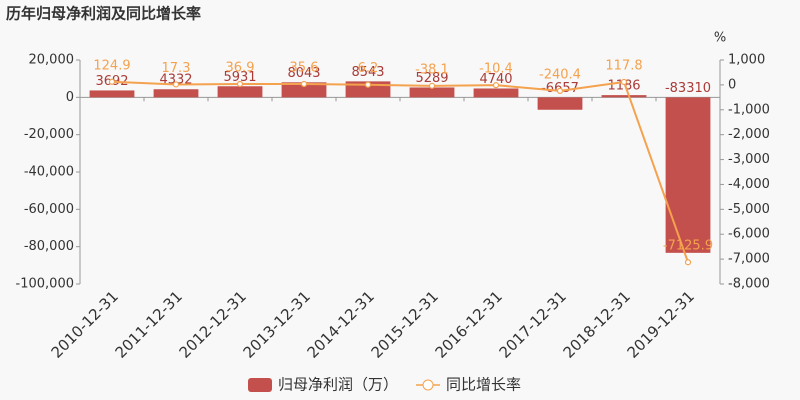 The image size is (800, 400). Describe the element at coordinates (749, 159) in the screenshot. I see `y2-tick-label: -3,000` at that location.